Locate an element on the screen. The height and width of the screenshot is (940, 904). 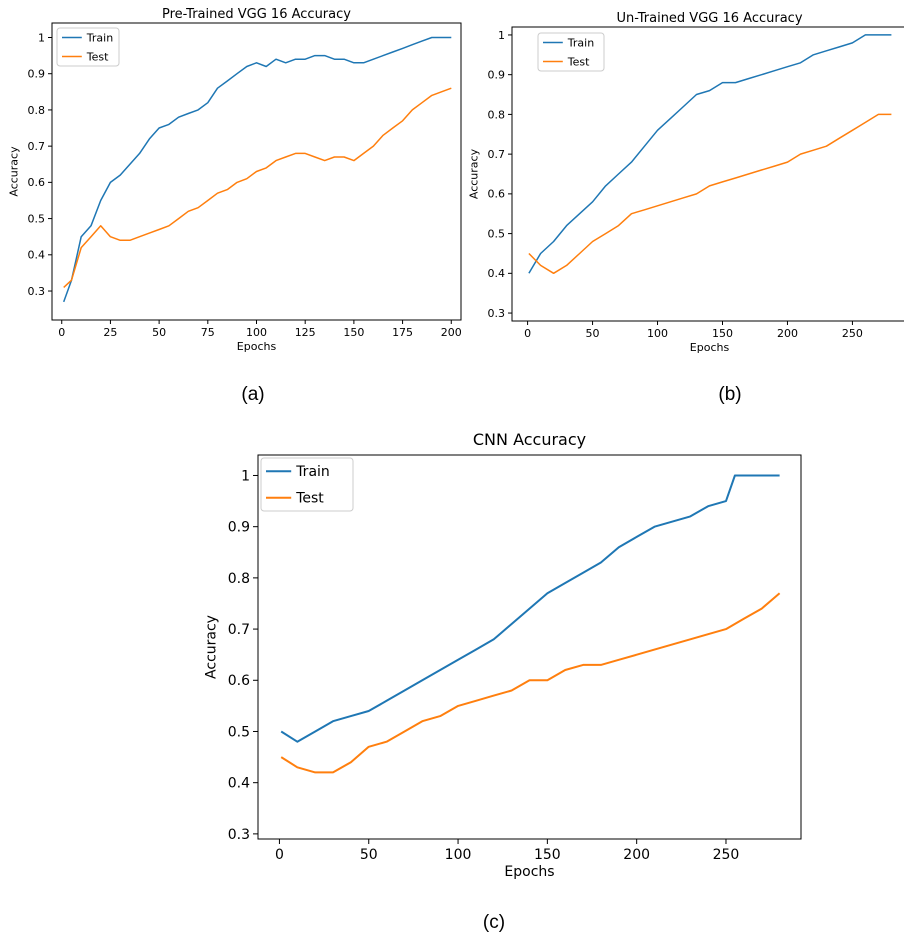
x-tick-label: 75 is located at coordinates (208, 332).